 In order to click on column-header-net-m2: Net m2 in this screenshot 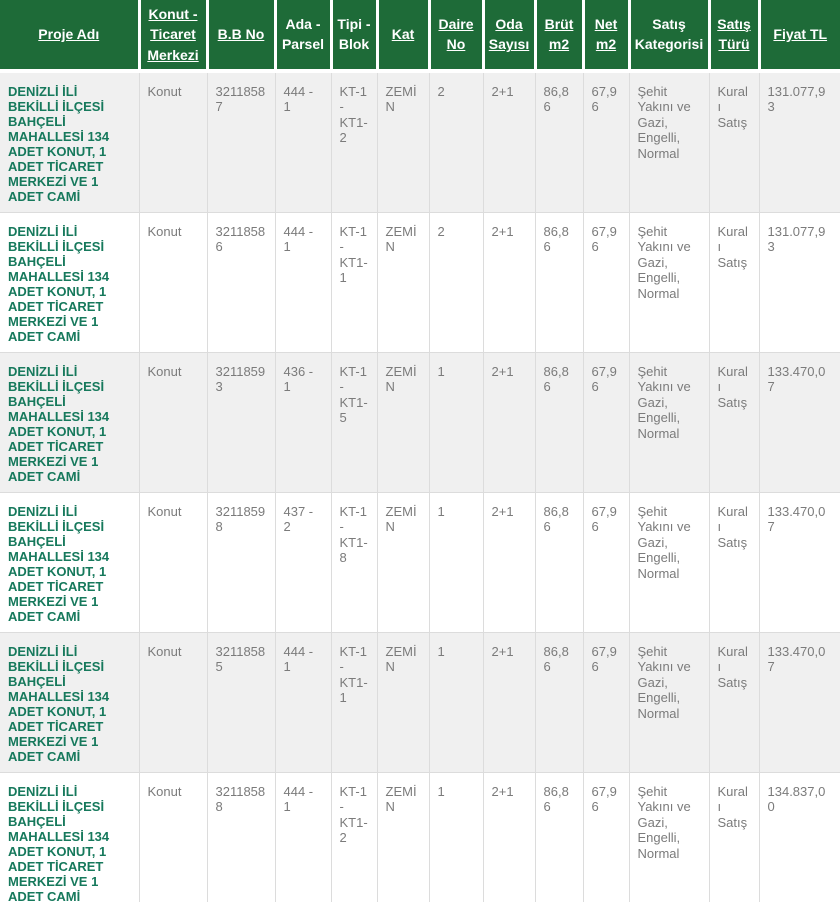, I will do `click(607, 36)`.